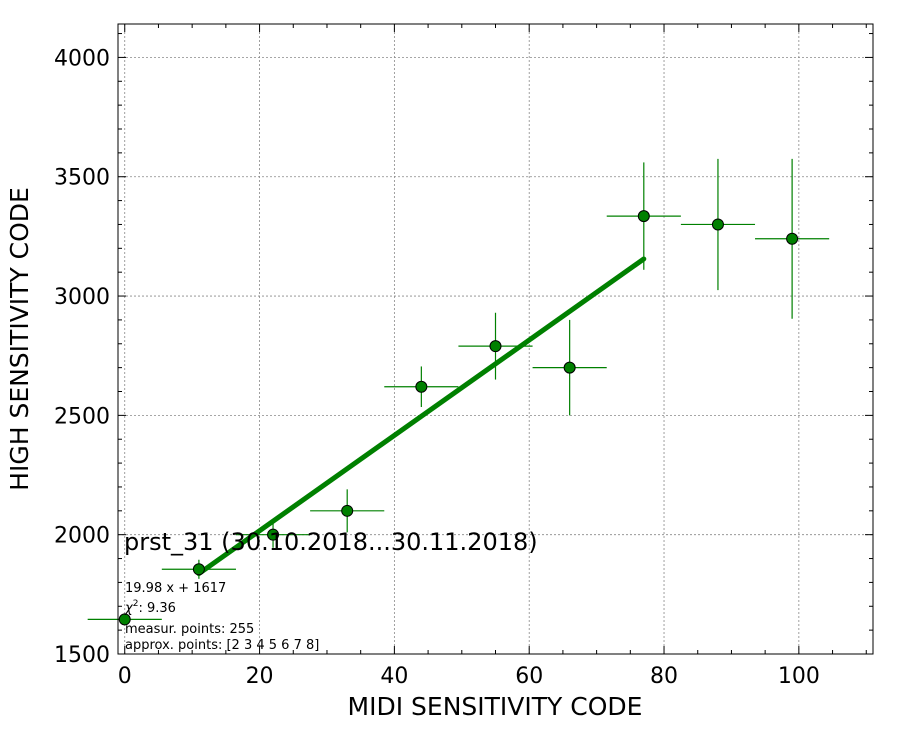 This screenshot has width=900, height=750. What do you see at coordinates (19, 339) in the screenshot?
I see `y-axis-title: HIGH SENSITIVITY CODE` at bounding box center [19, 339].